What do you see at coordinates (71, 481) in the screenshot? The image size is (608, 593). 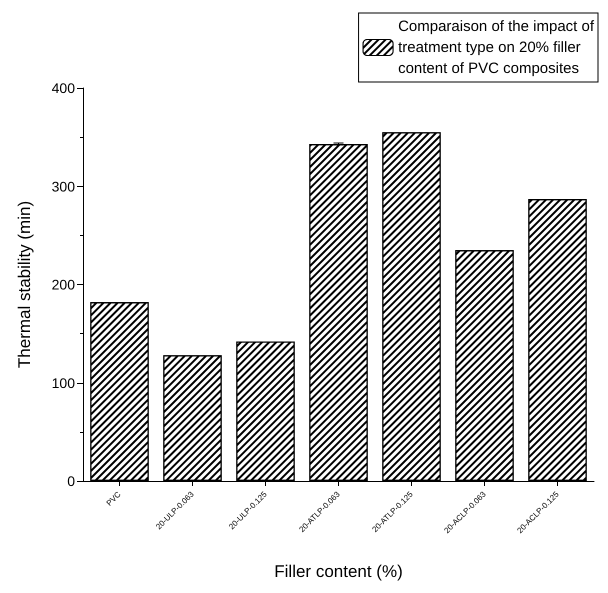 I see `y-tick-label: 0` at bounding box center [71, 481].